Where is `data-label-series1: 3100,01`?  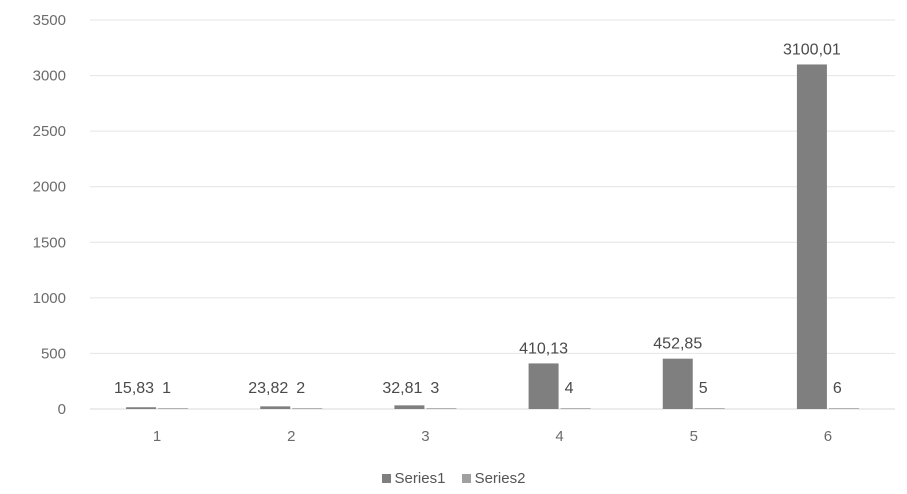
data-label-series1: 3100,01 is located at coordinates (812, 49).